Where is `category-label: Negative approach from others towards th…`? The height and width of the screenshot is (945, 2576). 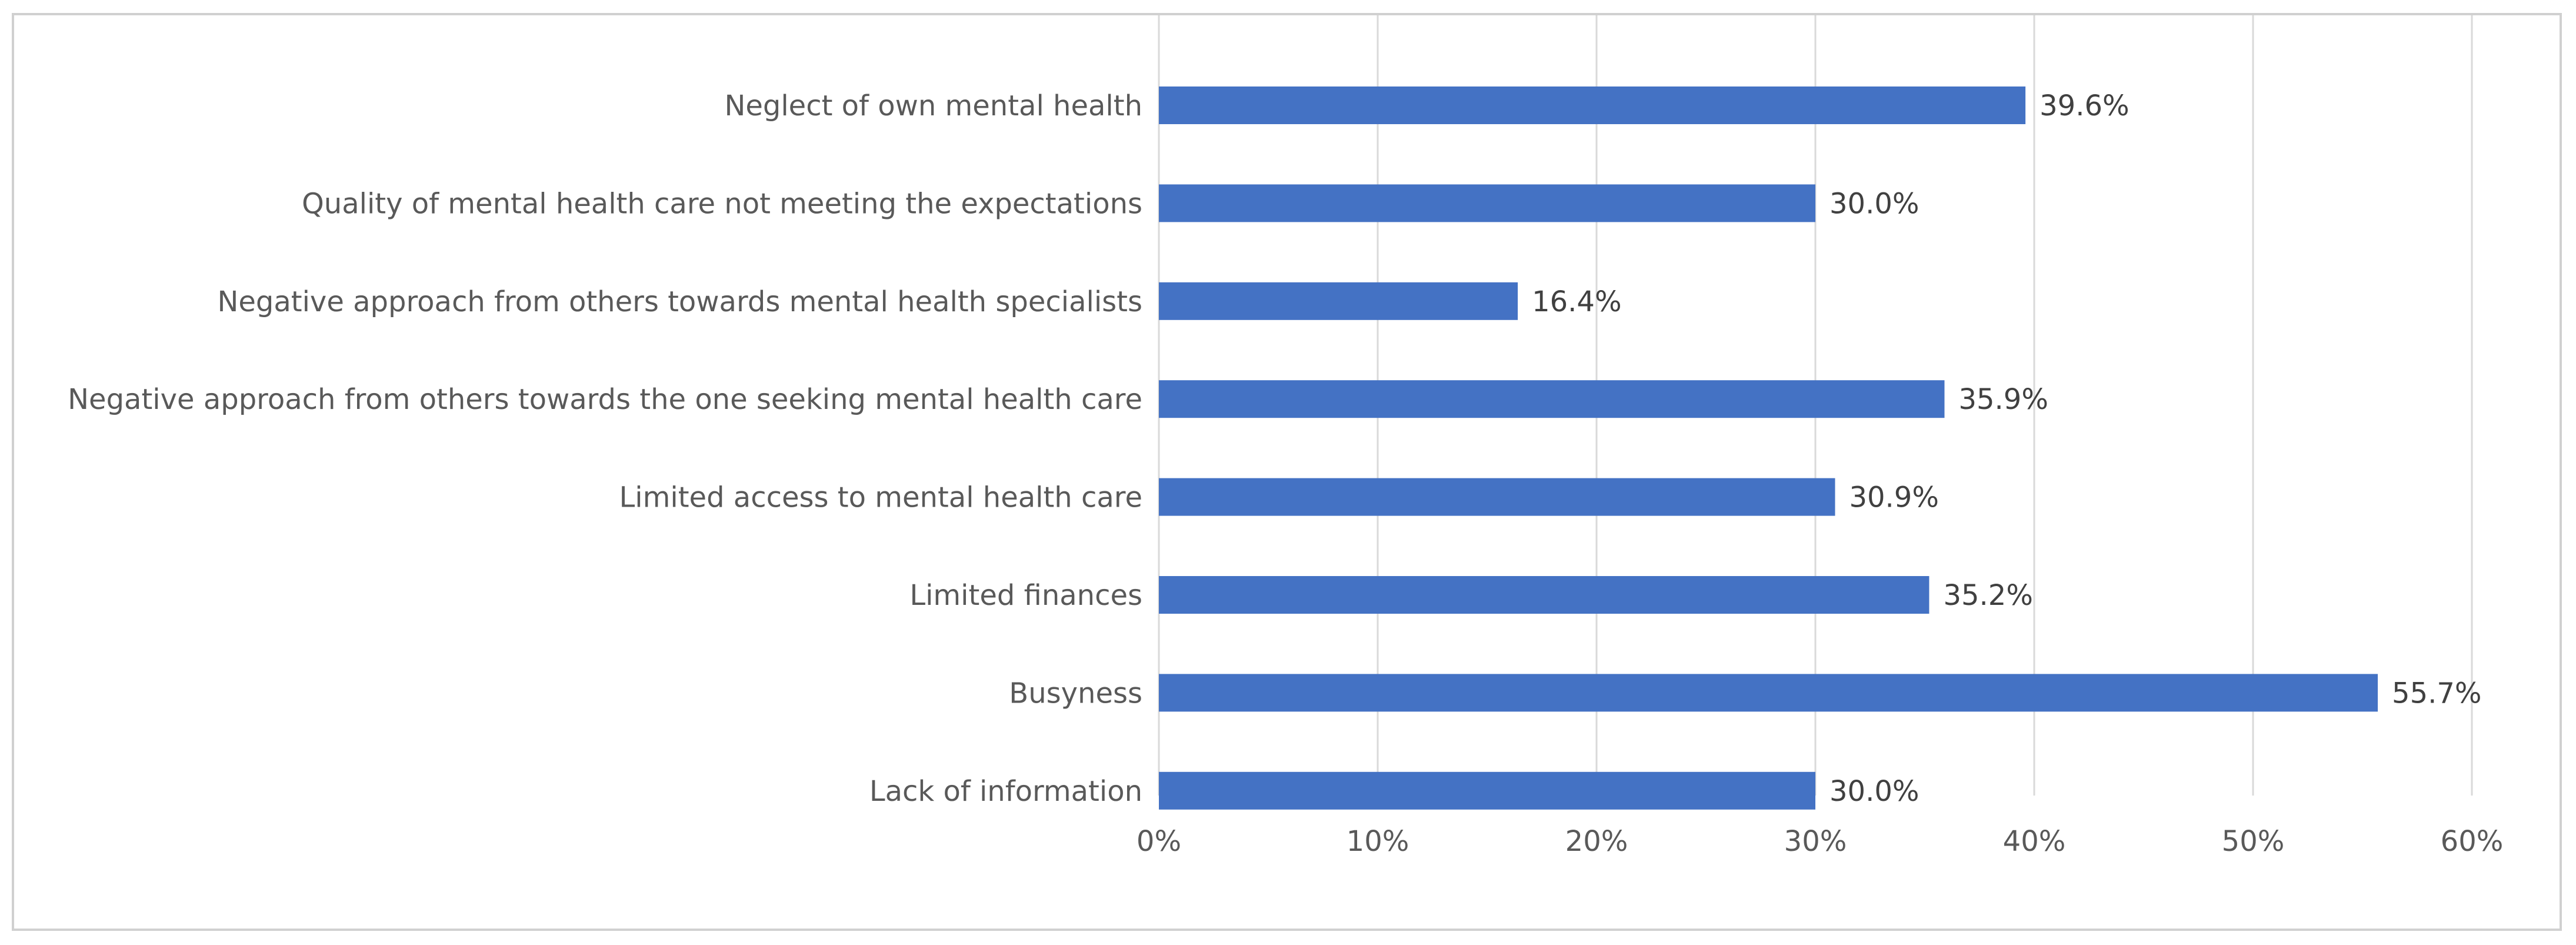
category-label: Negative approach from others towards th… is located at coordinates (605, 400).